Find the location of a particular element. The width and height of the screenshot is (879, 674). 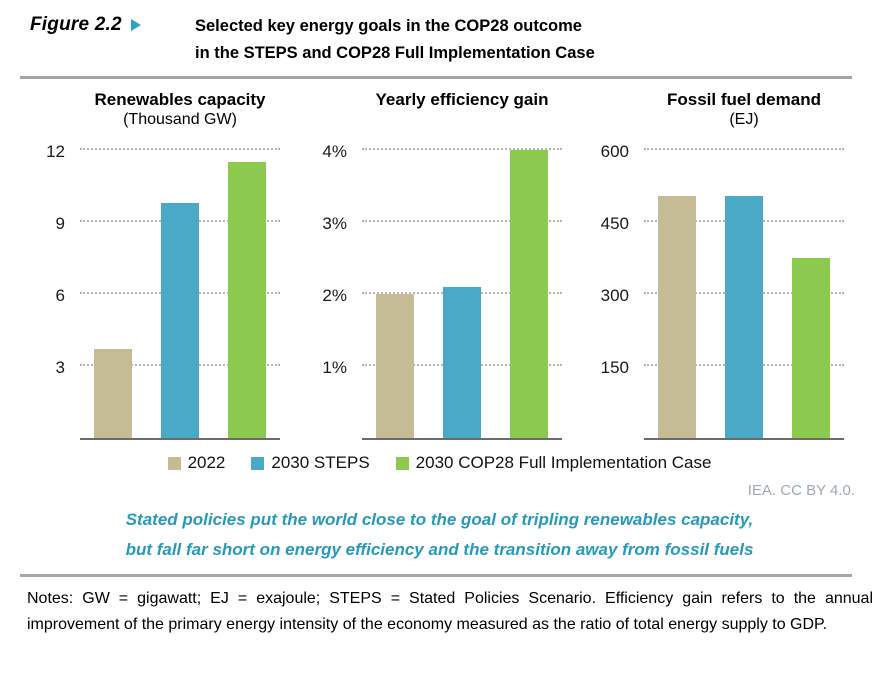

chart-title: Fossil fuel demand is located at coordinates (744, 99).